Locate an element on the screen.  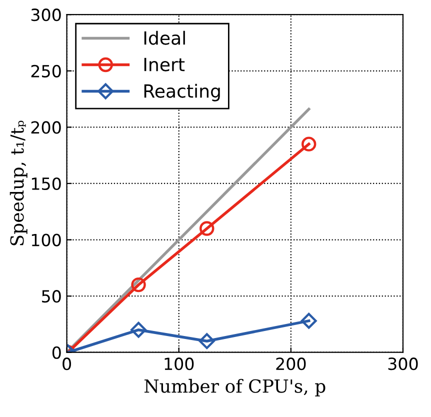
x-tick-label: 100 is located at coordinates (179, 364).